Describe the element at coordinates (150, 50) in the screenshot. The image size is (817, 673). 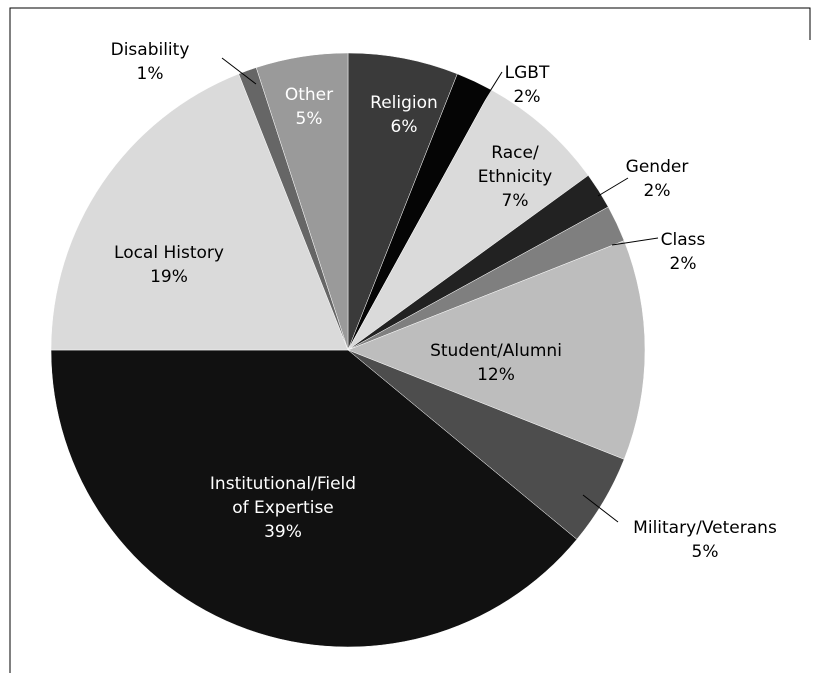
I see `slice-label: Disability` at that location.